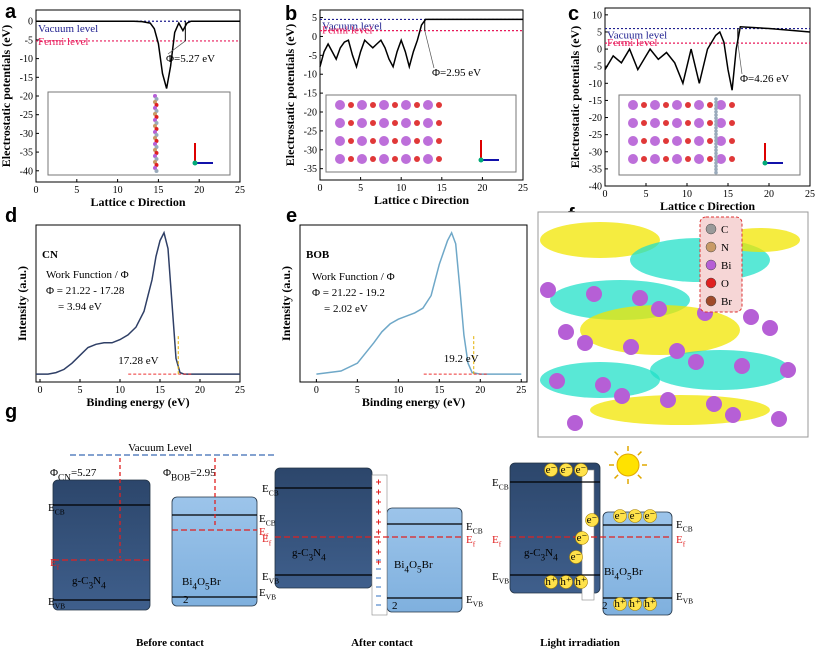 This screenshot has width=817, height=656. I want to click on y-tick-label: -35, so click(310, 169).